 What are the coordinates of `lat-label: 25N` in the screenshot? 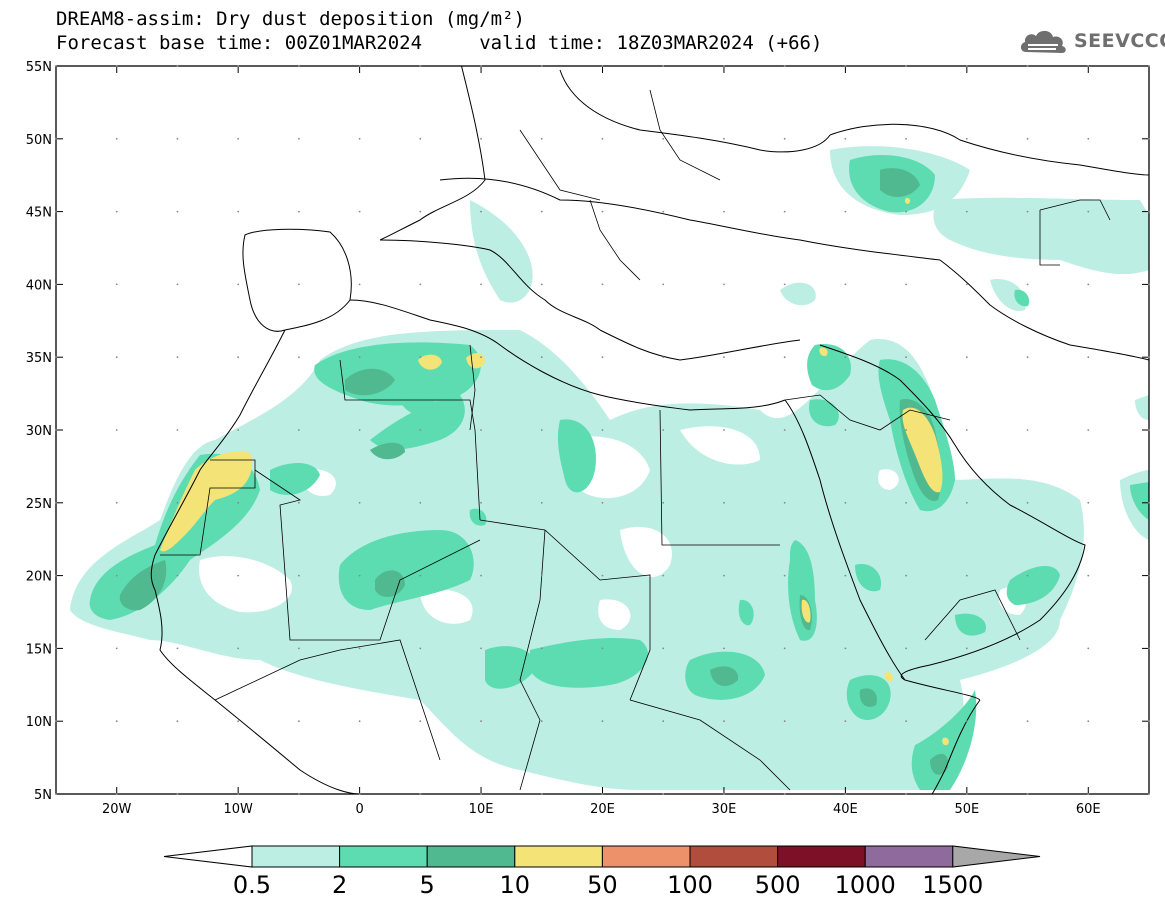 It's located at (39, 504).